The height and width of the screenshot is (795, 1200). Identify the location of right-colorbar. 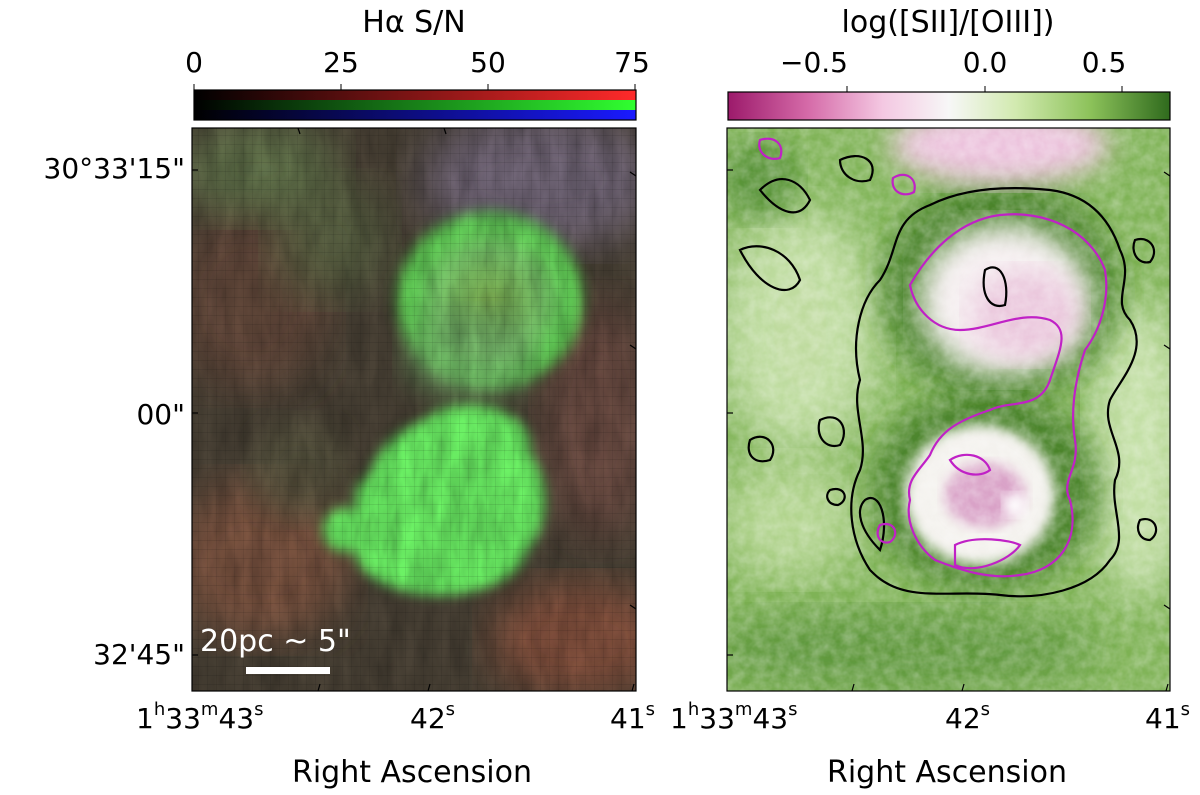
(949, 103).